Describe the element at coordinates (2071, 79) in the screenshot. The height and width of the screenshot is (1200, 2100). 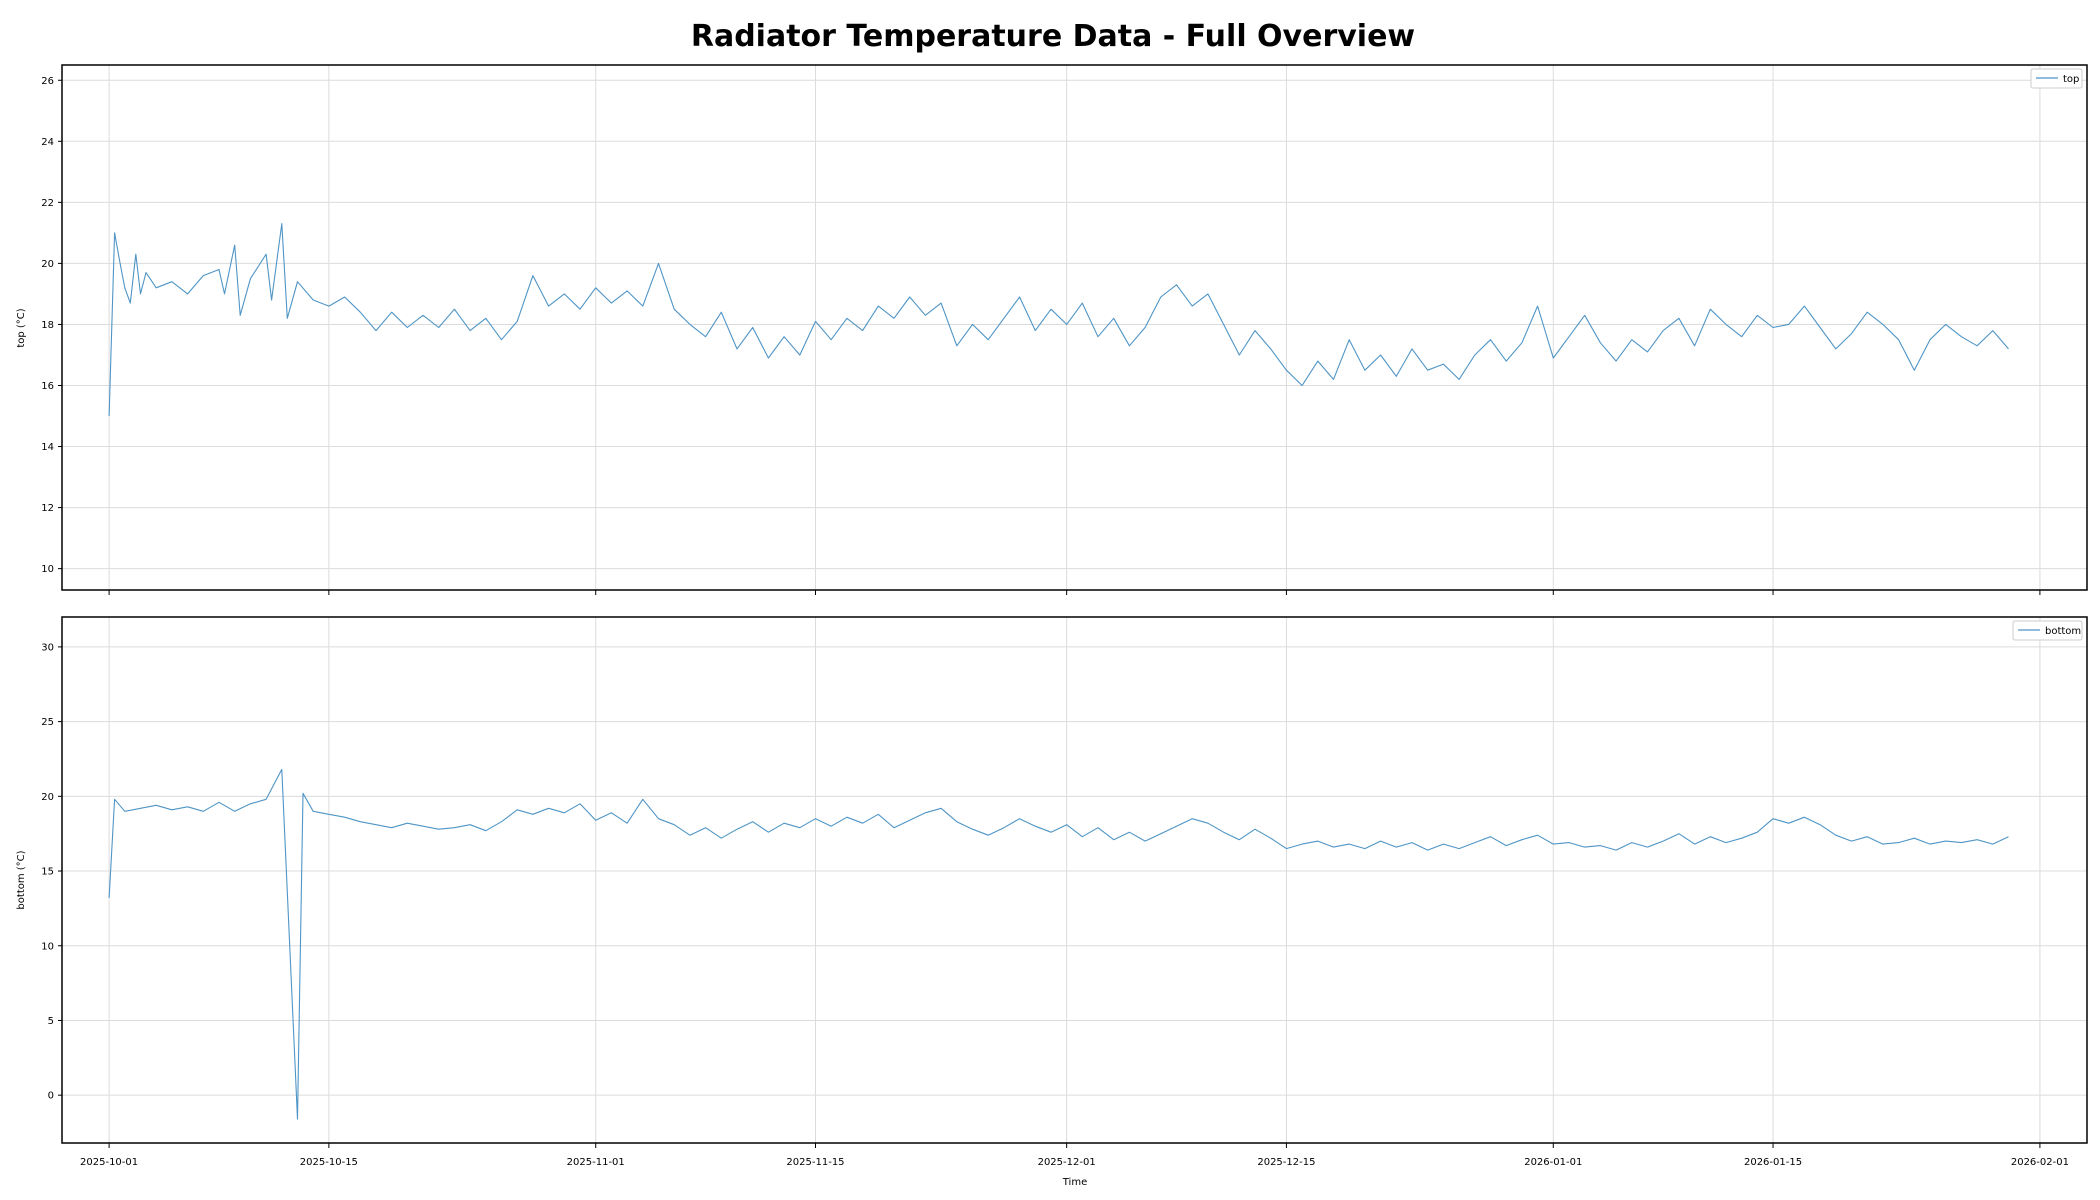
I see `top-legend-label: top` at that location.